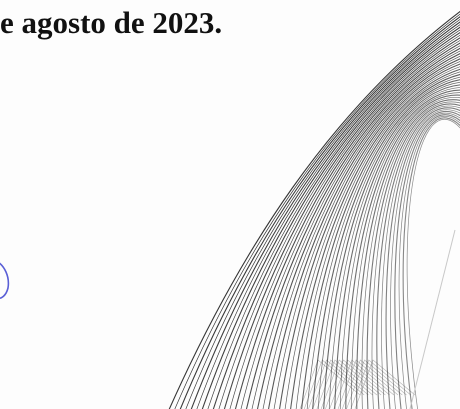 The height and width of the screenshot is (409, 460). What do you see at coordinates (111, 22) in the screenshot?
I see `document-date-text: e agosto de 2023.` at bounding box center [111, 22].